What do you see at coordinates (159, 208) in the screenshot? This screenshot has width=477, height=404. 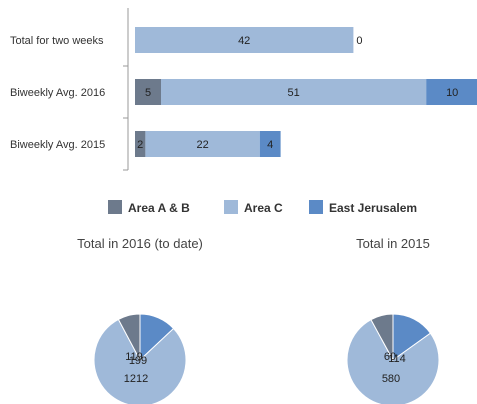 I see `legend-label-area-a-and-b: Area A & B` at bounding box center [159, 208].